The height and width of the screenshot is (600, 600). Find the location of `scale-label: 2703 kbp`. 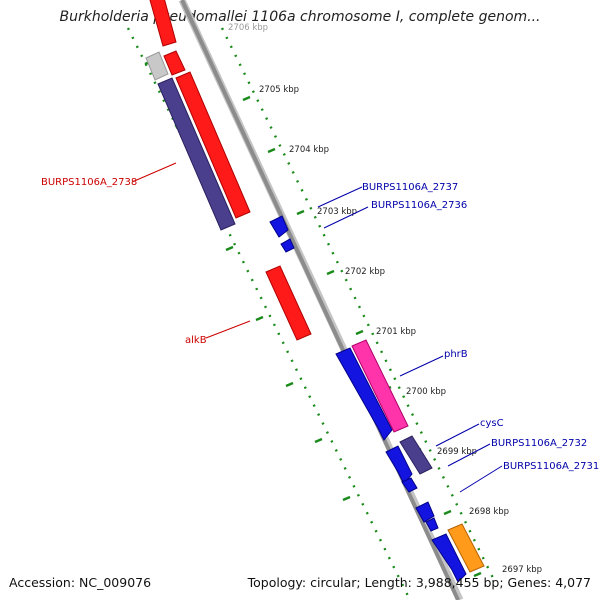

scale-label: 2703 kbp is located at coordinates (337, 212).